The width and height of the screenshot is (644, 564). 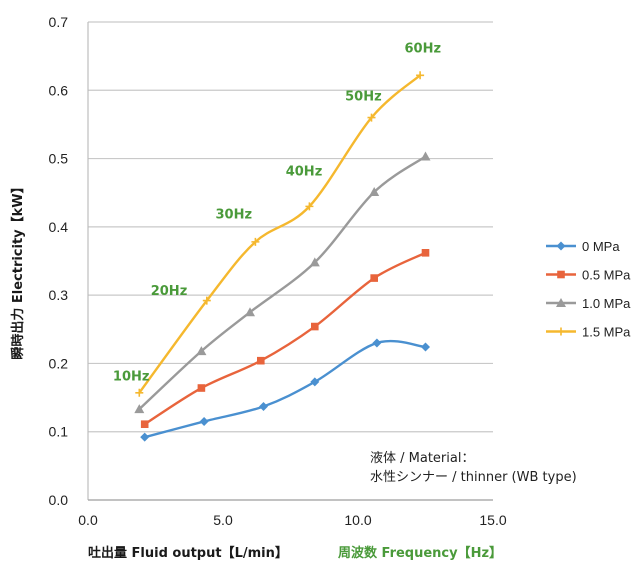 What do you see at coordinates (59, 227) in the screenshot?
I see `y-tick-label: 0.4` at bounding box center [59, 227].